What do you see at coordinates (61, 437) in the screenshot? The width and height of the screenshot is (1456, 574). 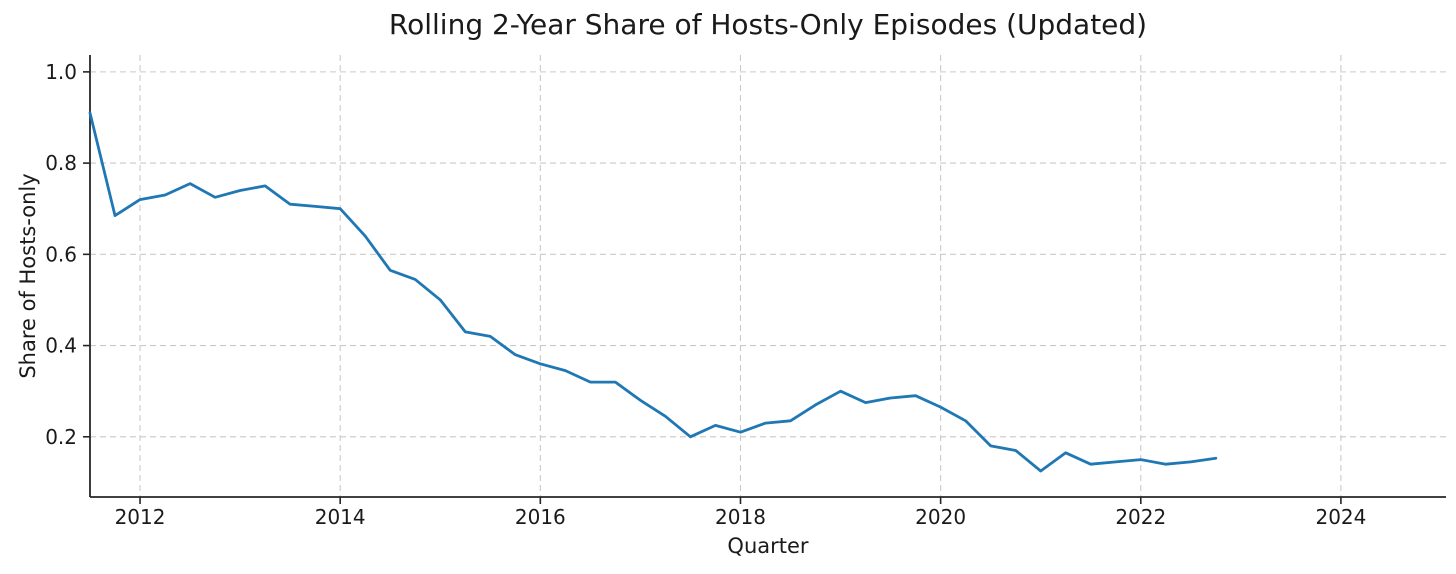 I see `y-tick-label: 0.2` at bounding box center [61, 437].